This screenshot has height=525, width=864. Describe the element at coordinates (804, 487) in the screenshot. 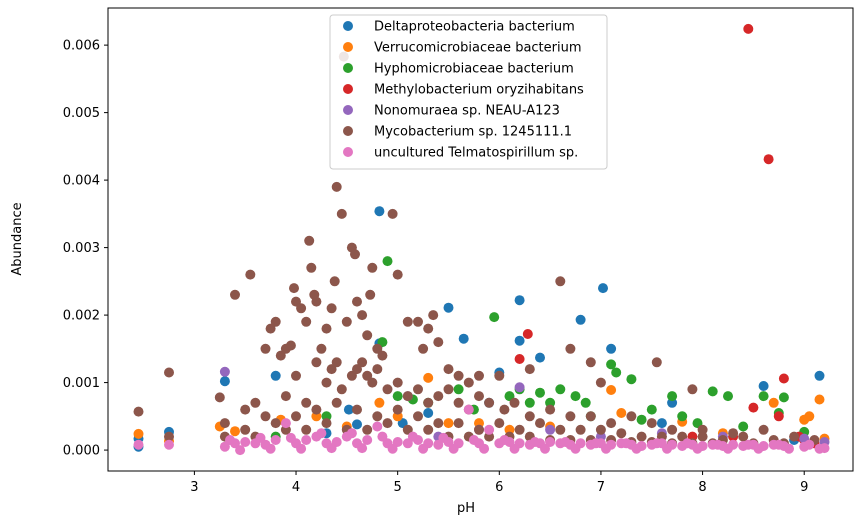

I see `x-tick-label: 9` at that location.